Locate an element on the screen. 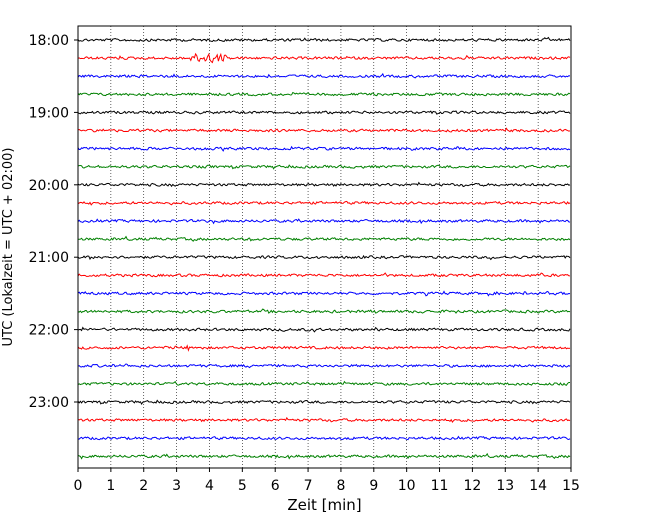 The width and height of the screenshot is (650, 520). y-tick-label: 23:00 is located at coordinates (49, 403).